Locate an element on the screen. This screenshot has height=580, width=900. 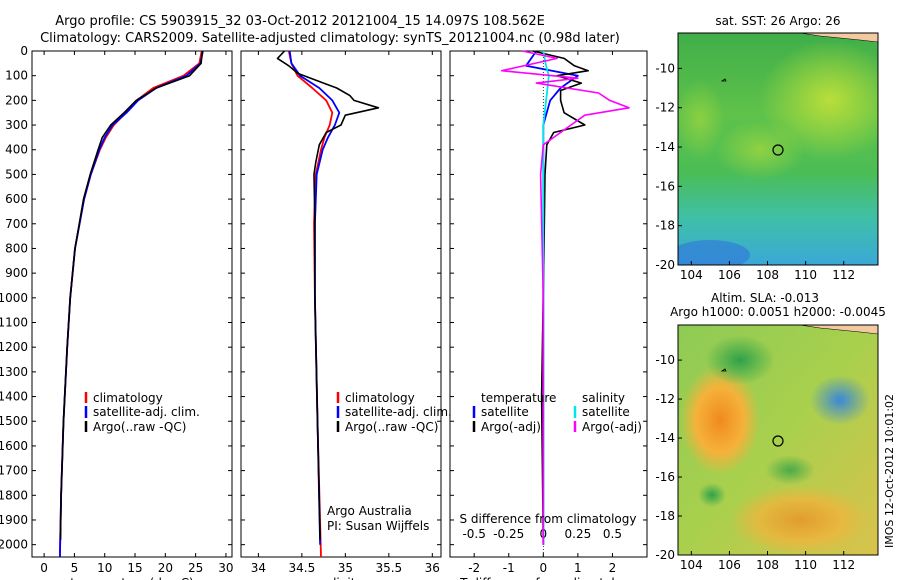
y-tick-label: 800 is located at coordinates (16, 248).